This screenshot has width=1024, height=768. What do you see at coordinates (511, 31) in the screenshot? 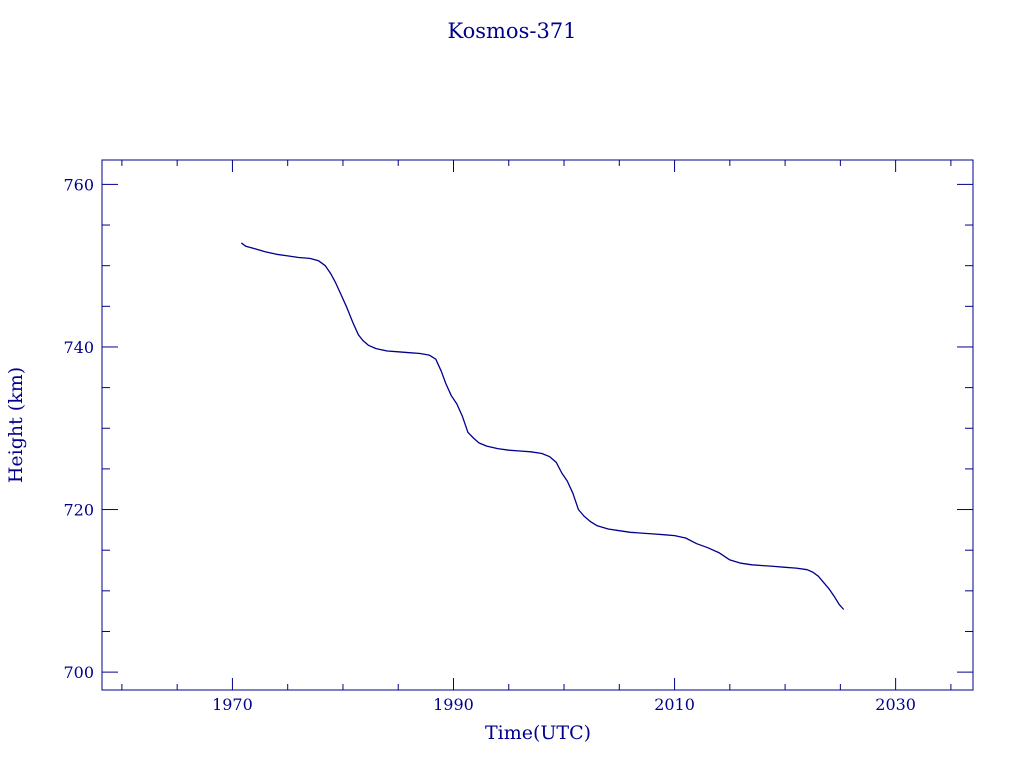
I see `chart-title: Kosmos-371` at bounding box center [511, 31].